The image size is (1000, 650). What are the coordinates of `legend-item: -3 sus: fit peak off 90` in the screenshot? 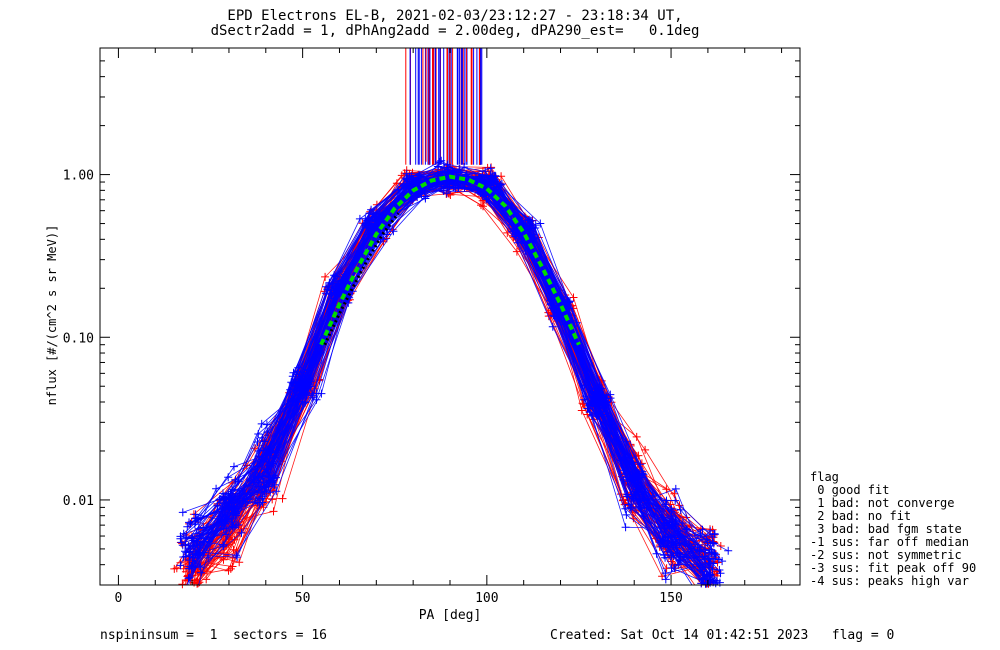 It's located at (893, 568).